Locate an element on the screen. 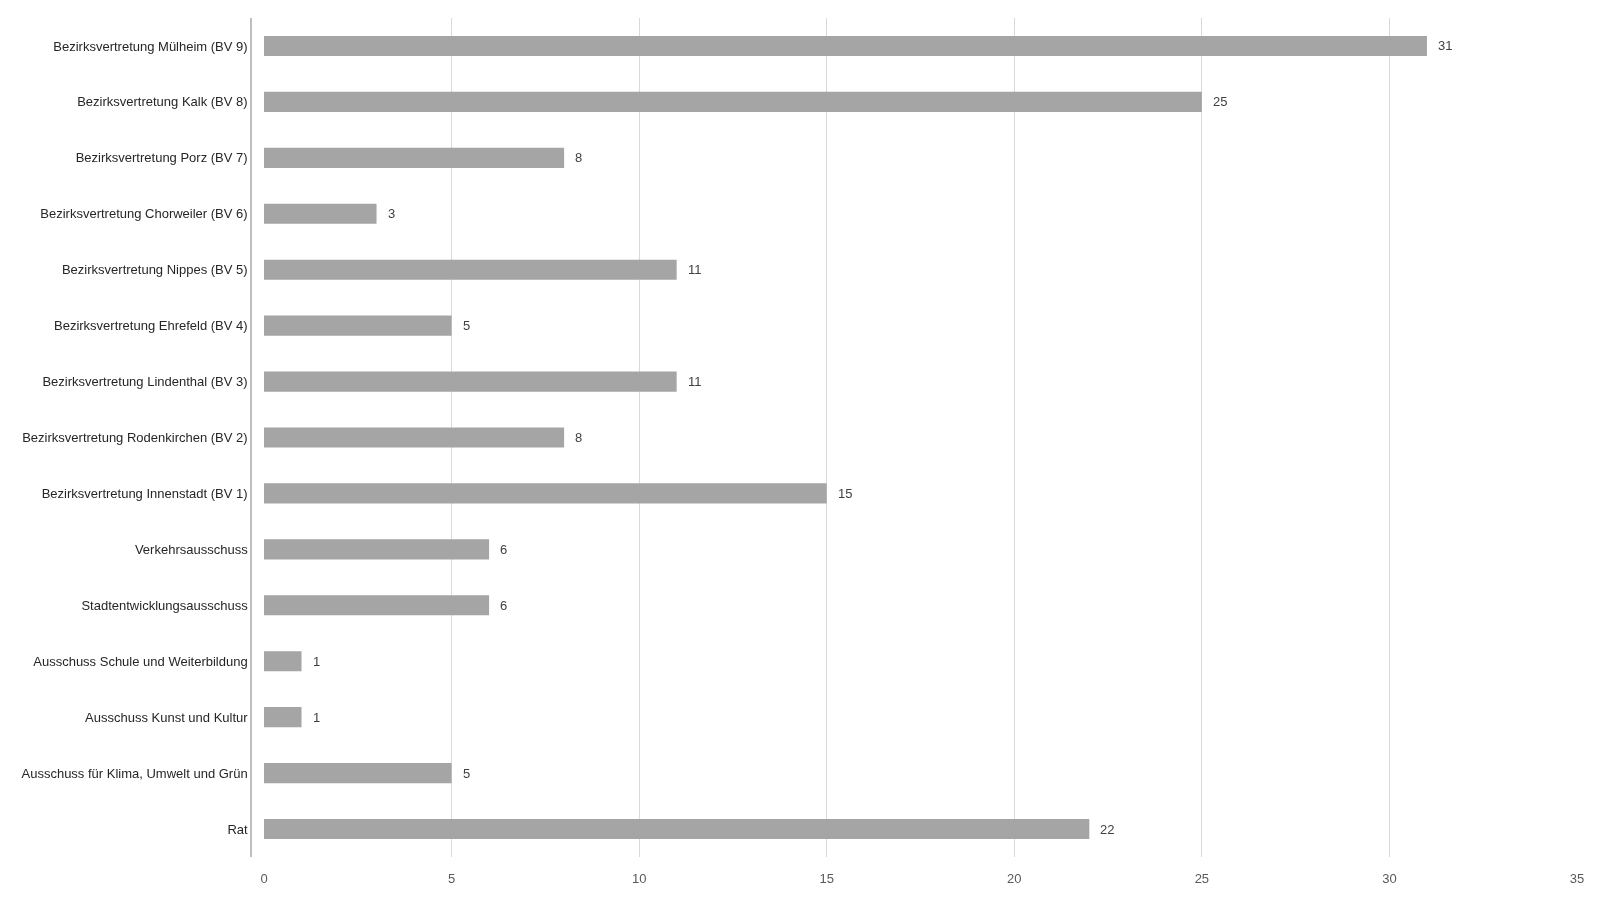  y-tick-label: Stadtentwicklungsausschuss is located at coordinates (165, 605).